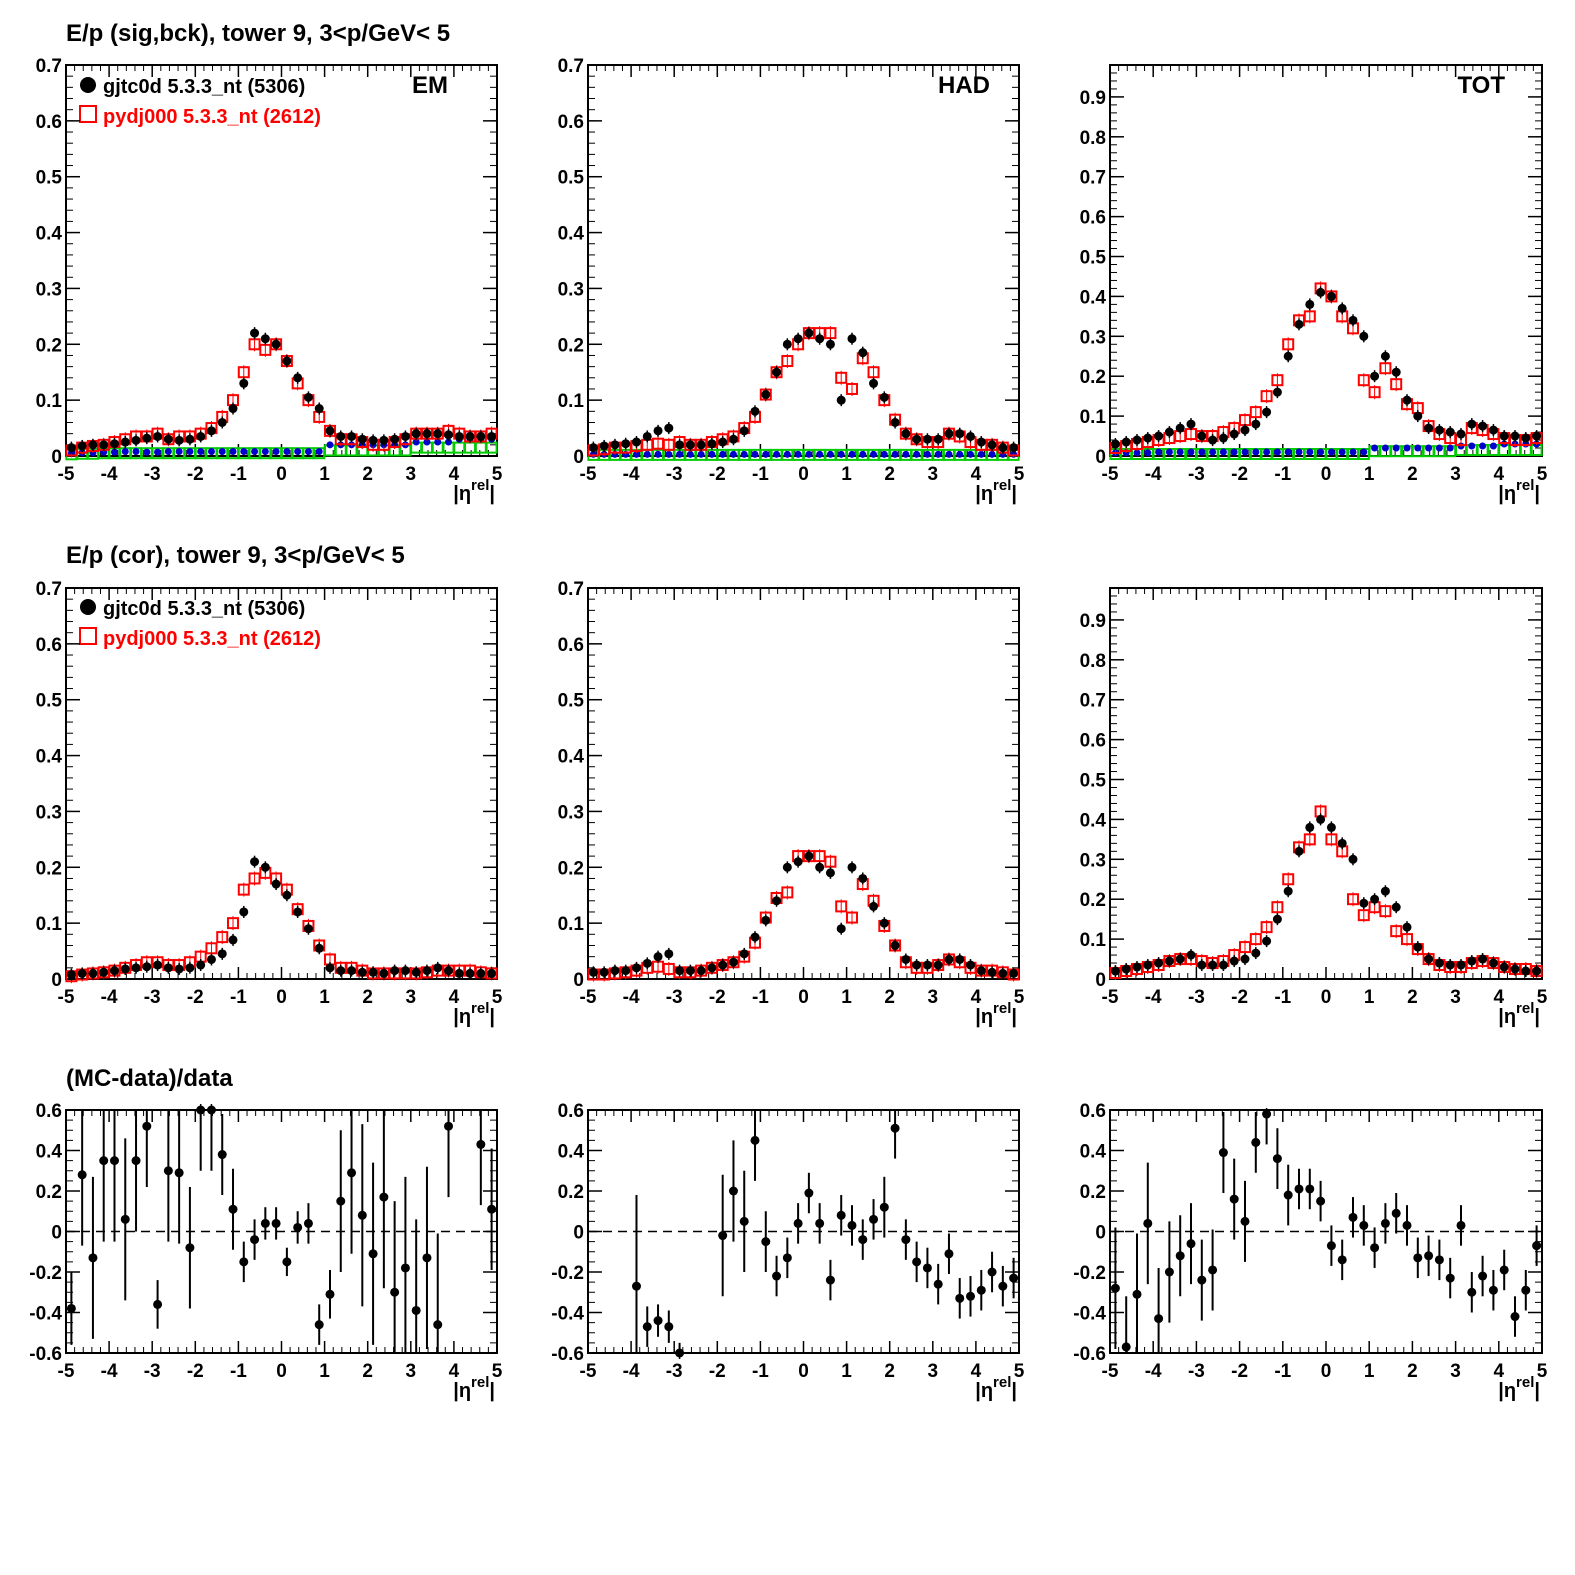 The height and width of the screenshot is (1575, 1575). I want to click on y-tick-label: 0.9, so click(1093, 621).